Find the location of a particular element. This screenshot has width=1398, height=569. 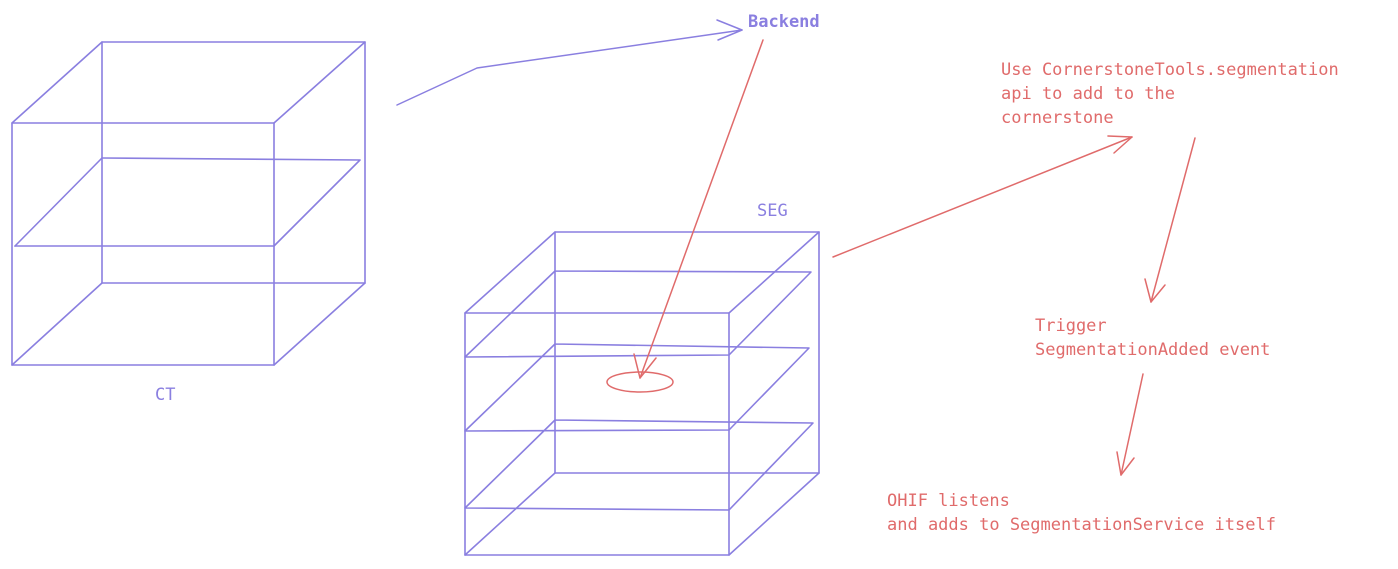

step-trigger-line-1: Trigger is located at coordinates (1071, 326).